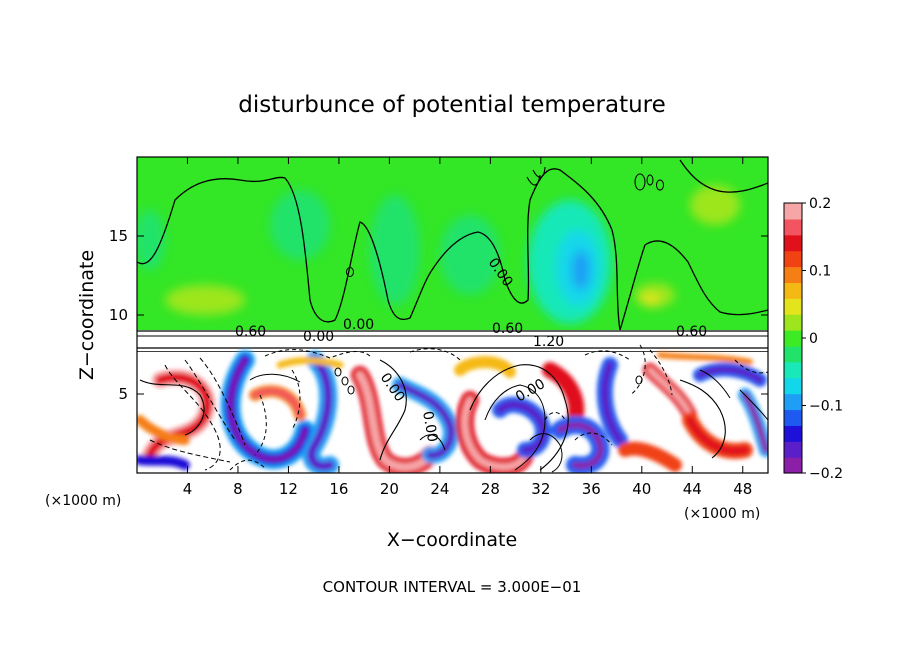  Describe the element at coordinates (338, 489) in the screenshot. I see `x-tick-label: 16` at that location.